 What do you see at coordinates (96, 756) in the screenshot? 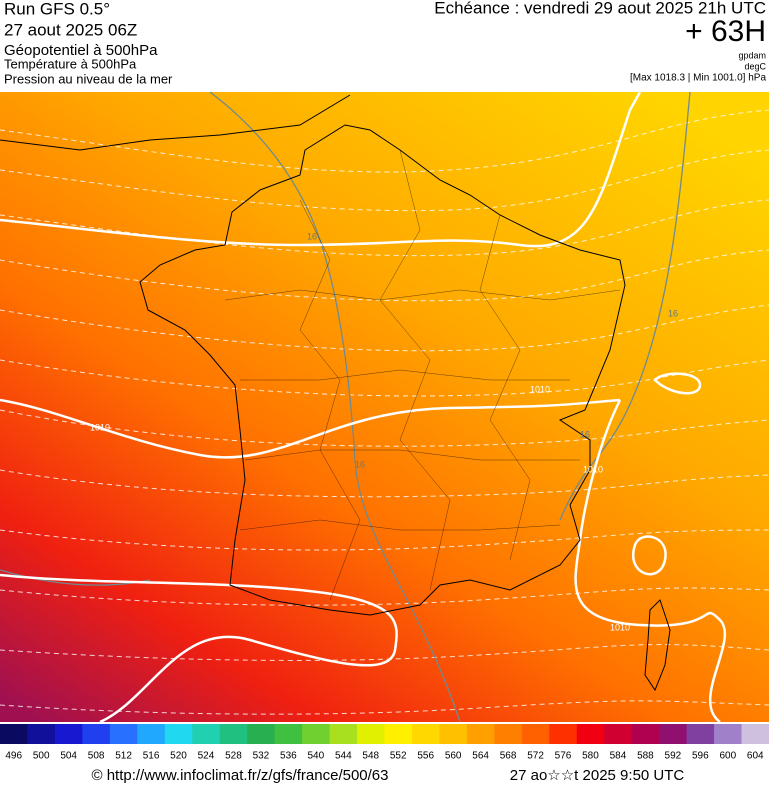
I see `scale-label: 508` at bounding box center [96, 756].